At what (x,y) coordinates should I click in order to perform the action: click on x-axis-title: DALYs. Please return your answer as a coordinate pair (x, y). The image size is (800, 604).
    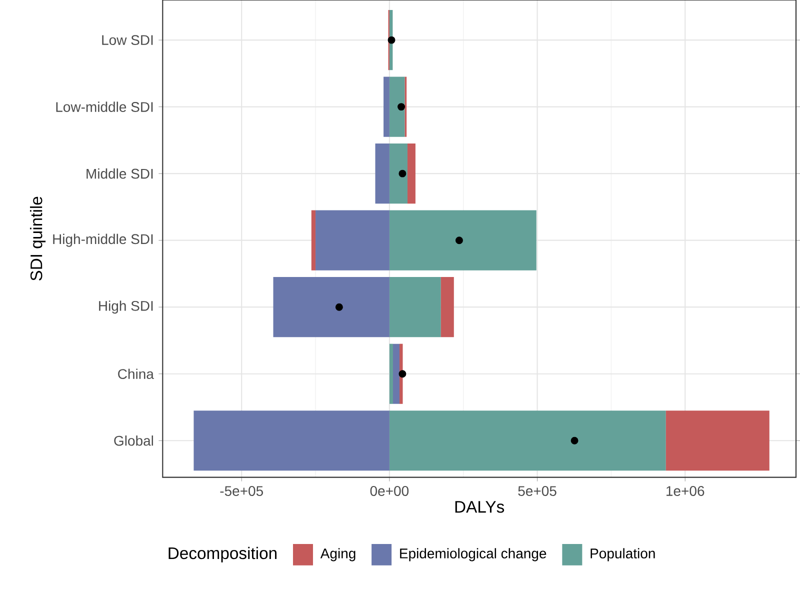
    Looking at the image, I should click on (479, 507).